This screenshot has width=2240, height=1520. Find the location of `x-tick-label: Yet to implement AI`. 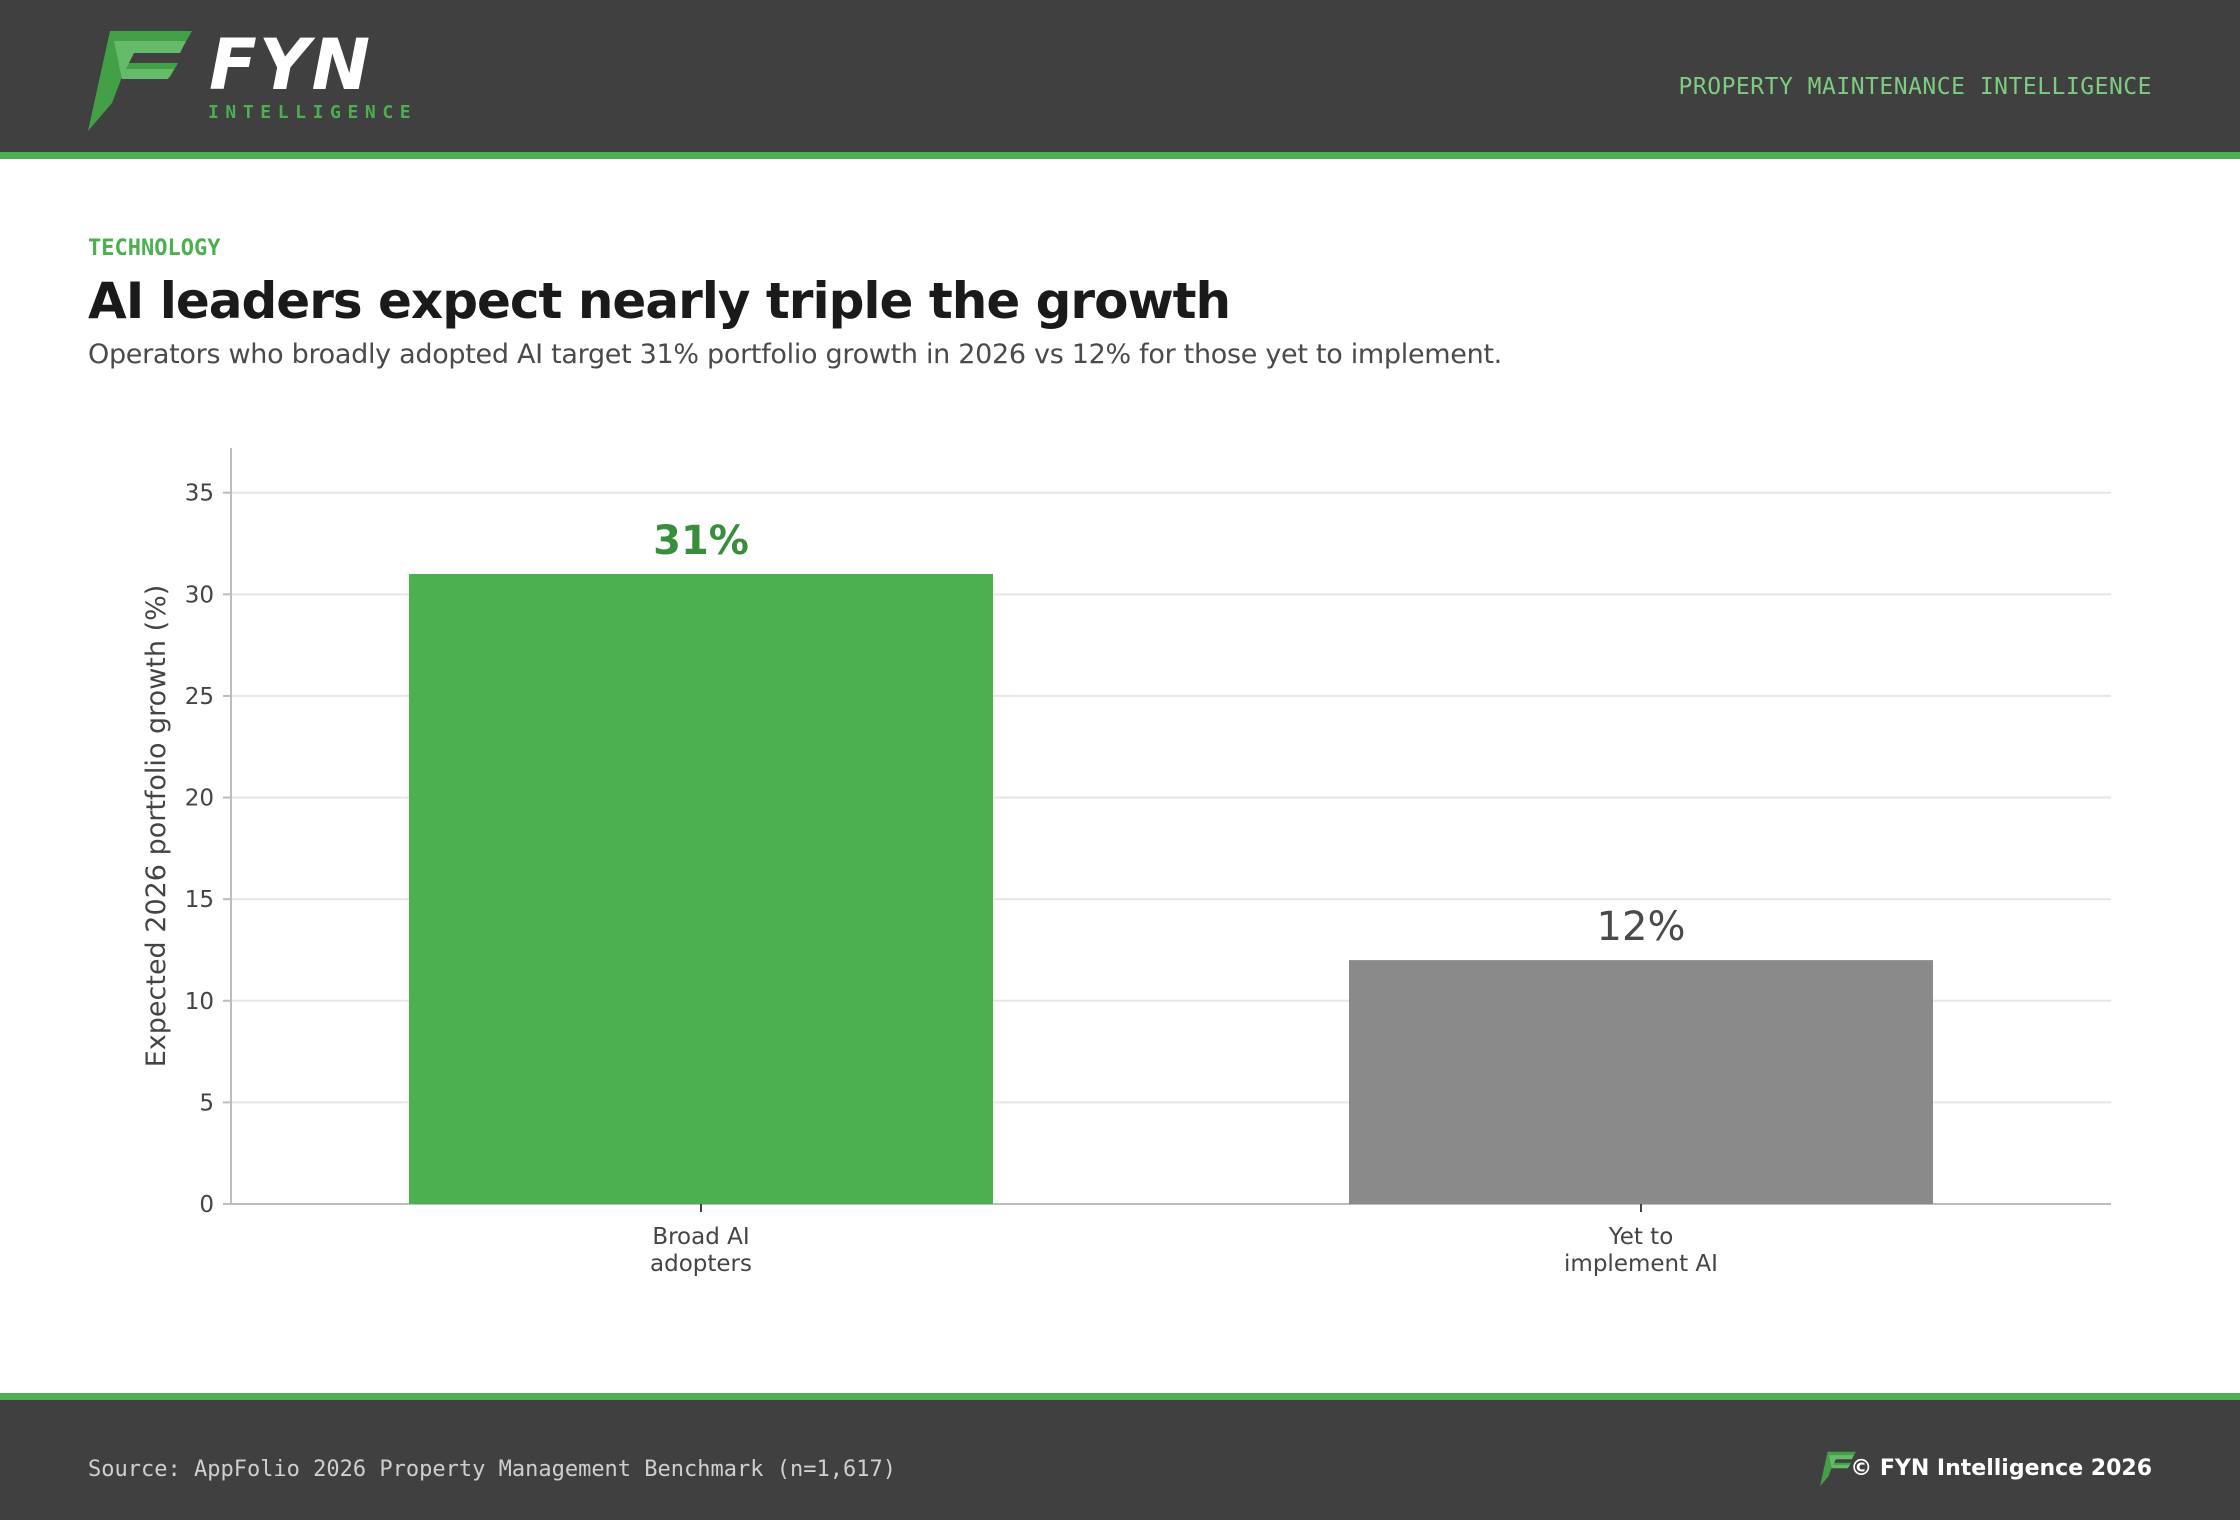

x-tick-label: Yet to implement AI is located at coordinates (1641, 1250).